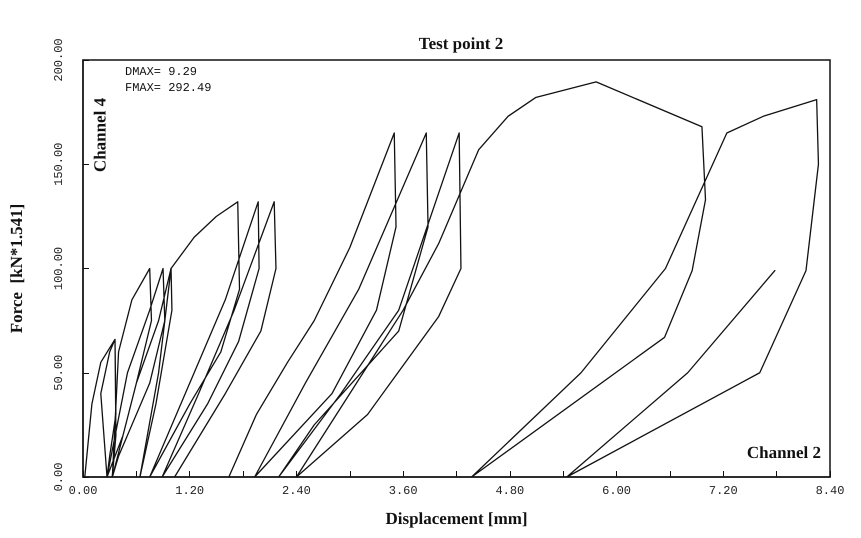 This screenshot has width=861, height=538. I want to click on annotation: DMAX= 9.29, so click(161, 72).